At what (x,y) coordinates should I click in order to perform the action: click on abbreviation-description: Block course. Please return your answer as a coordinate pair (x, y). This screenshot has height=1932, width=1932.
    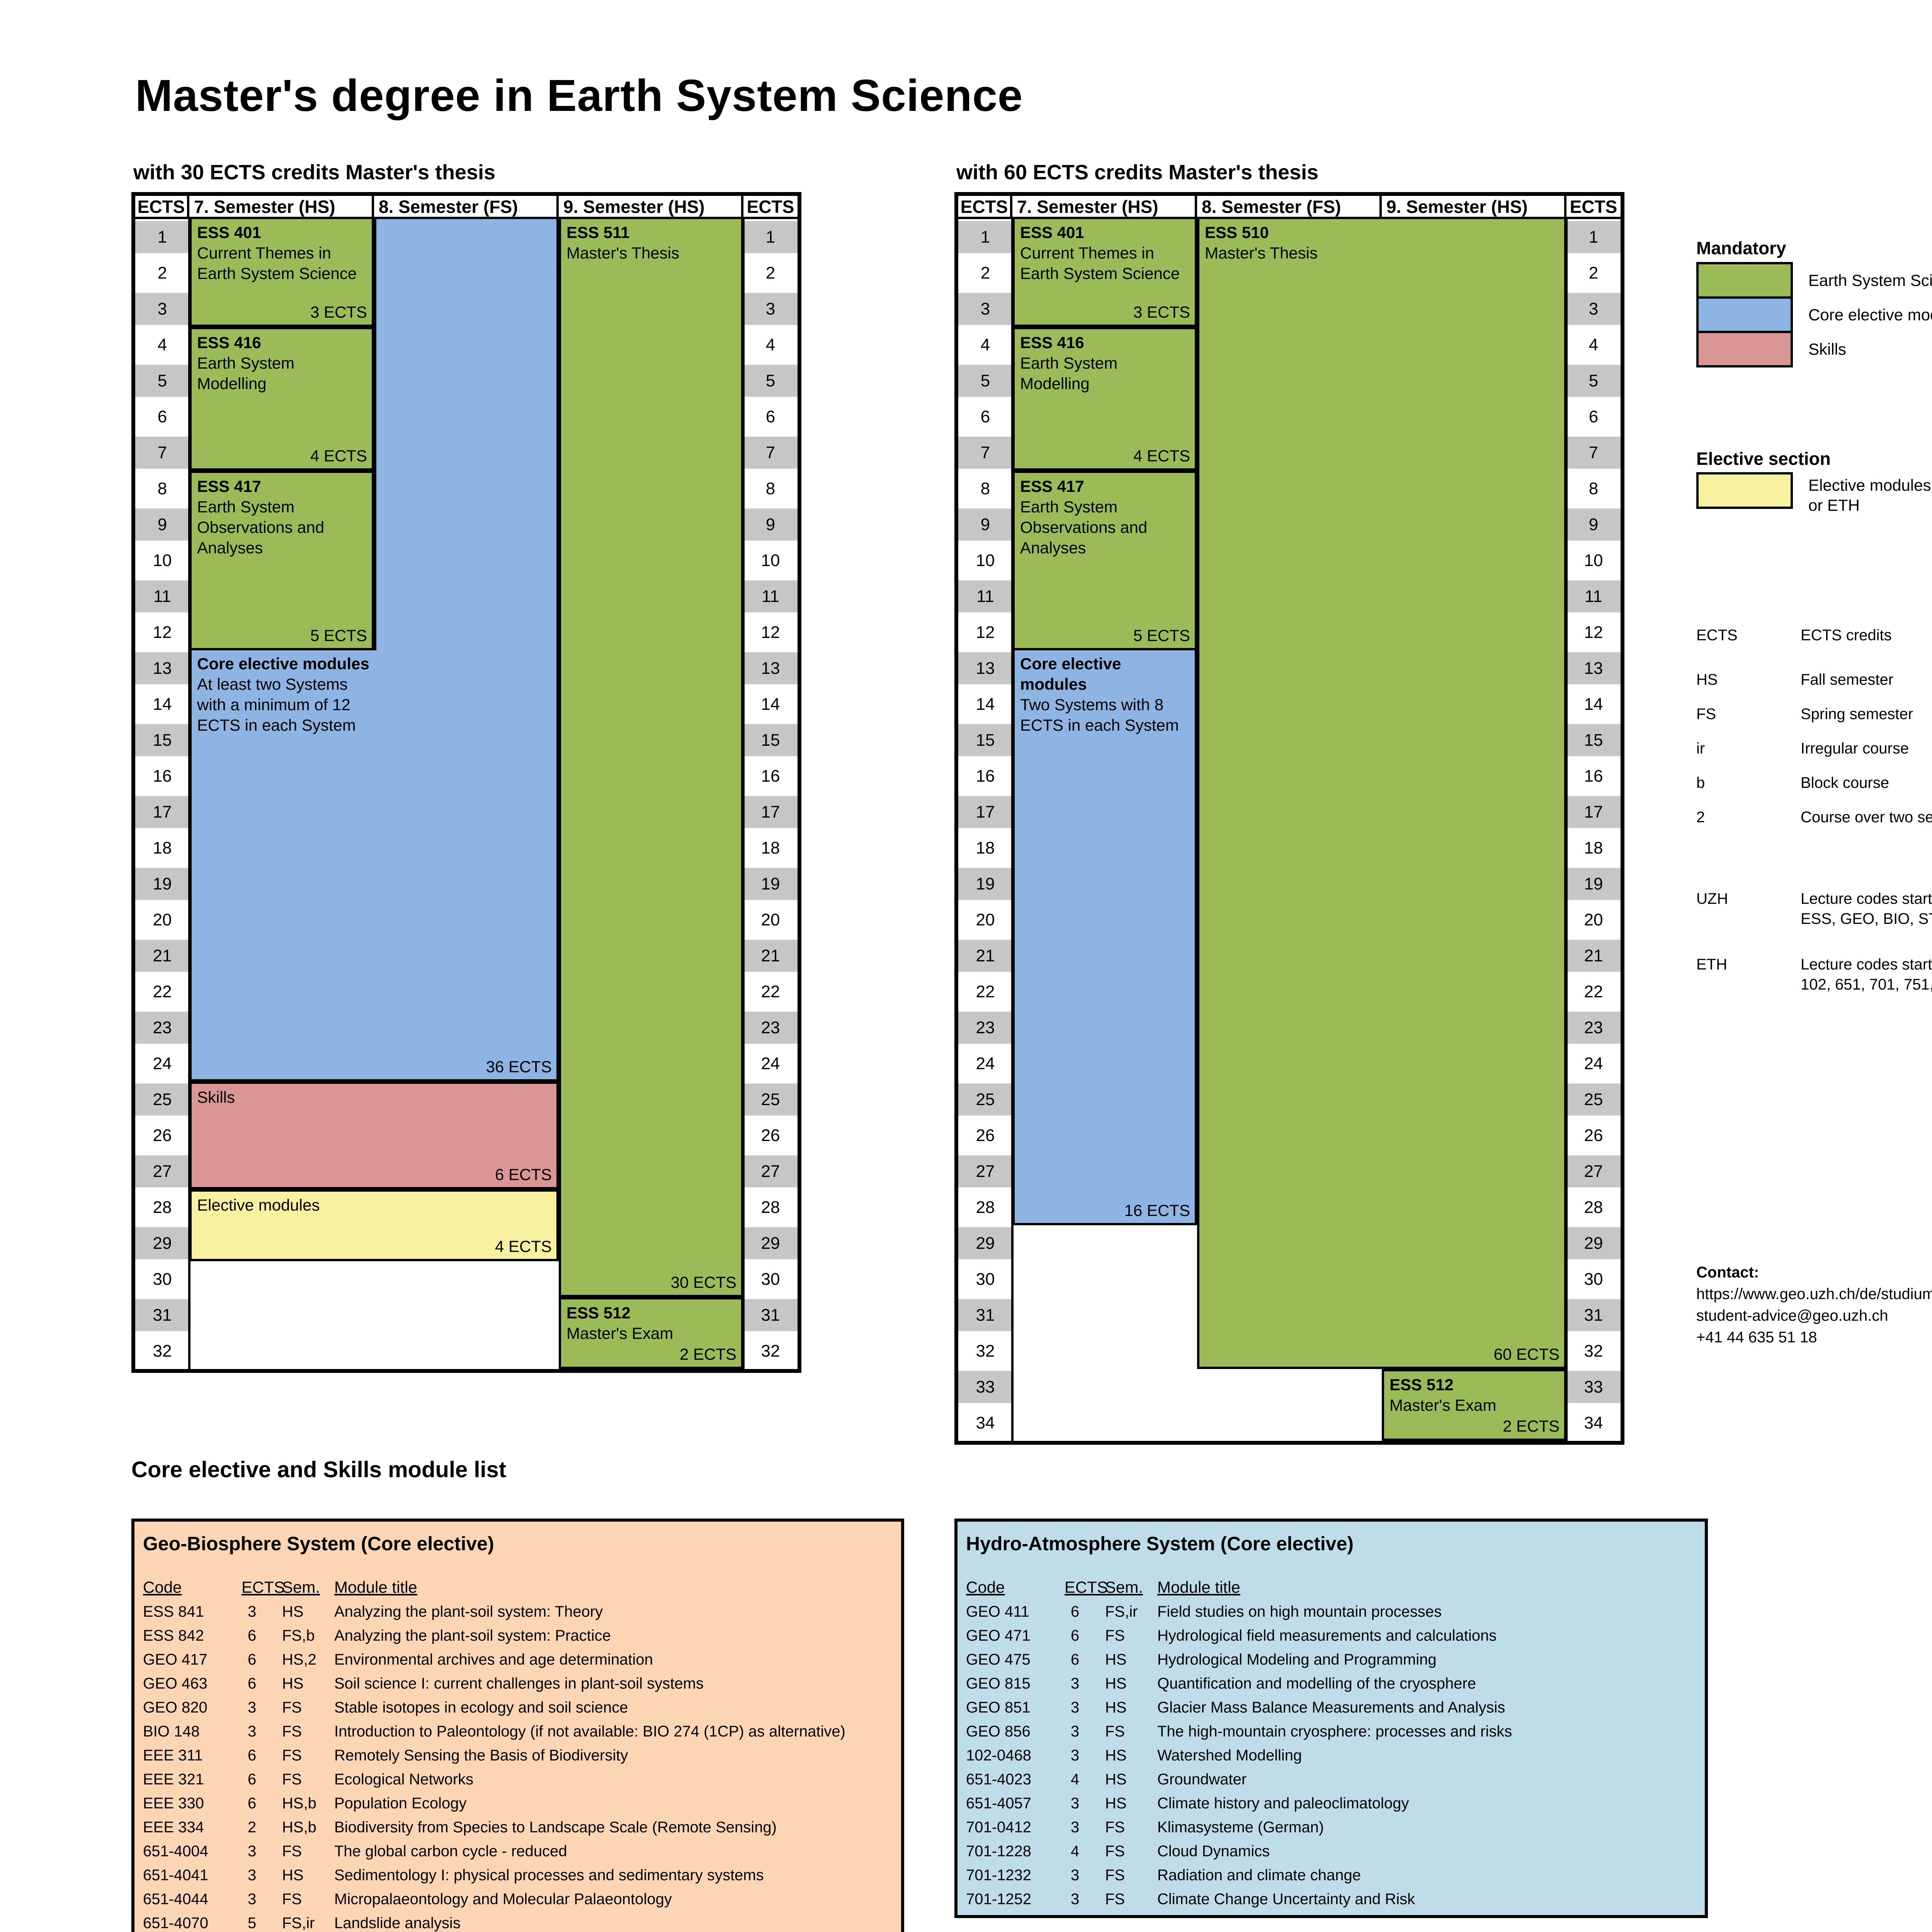
    Looking at the image, I should click on (1845, 783).